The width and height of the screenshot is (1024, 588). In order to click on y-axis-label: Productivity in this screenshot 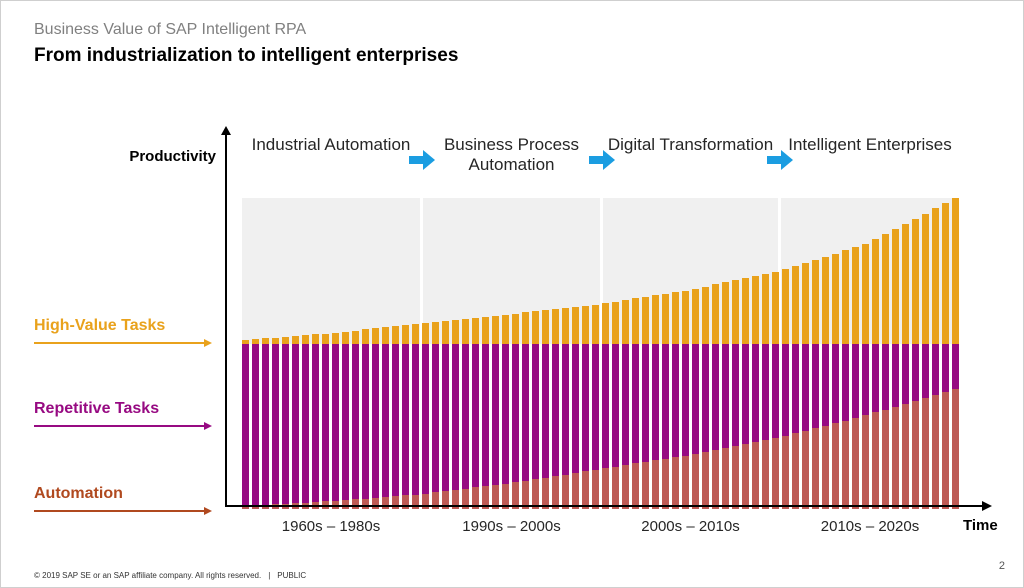, I will do `click(172, 156)`.